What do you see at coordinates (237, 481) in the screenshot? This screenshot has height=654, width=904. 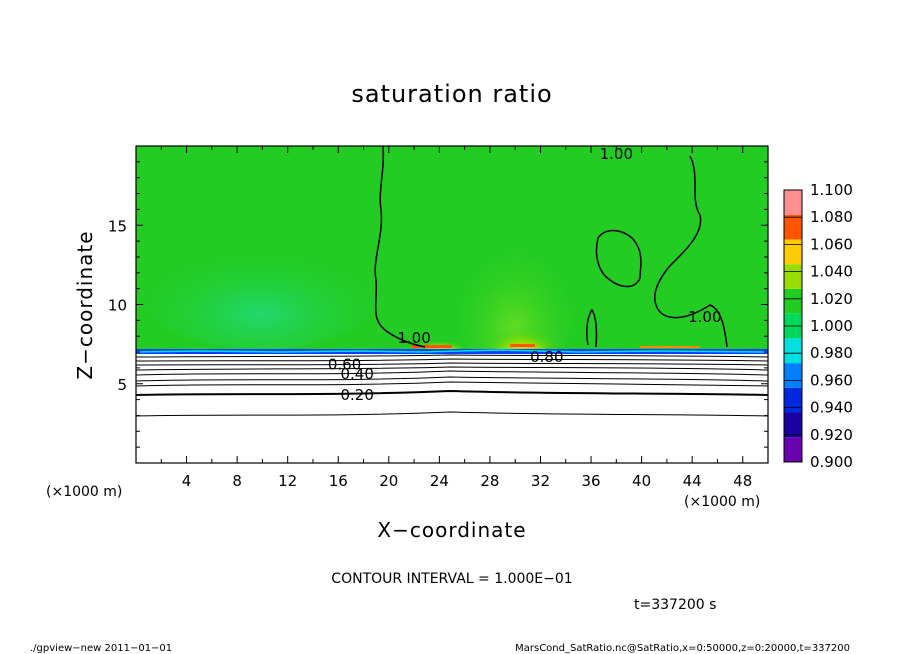 I see `x-tick-label: 8` at bounding box center [237, 481].